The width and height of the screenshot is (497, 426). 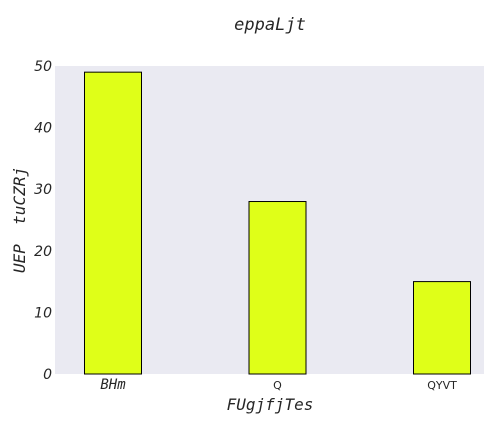 I want to click on bar-bhm, so click(x=113, y=223).